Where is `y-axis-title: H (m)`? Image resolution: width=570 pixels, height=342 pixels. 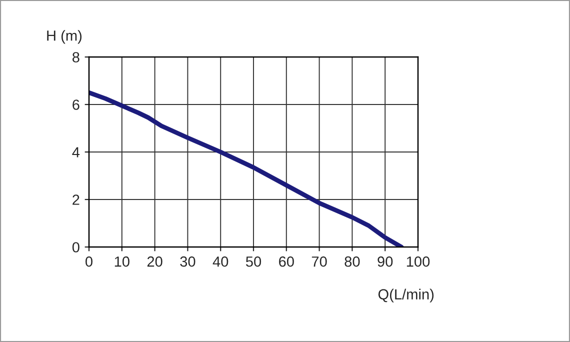
y-axis-title: H (m) is located at coordinates (64, 37).